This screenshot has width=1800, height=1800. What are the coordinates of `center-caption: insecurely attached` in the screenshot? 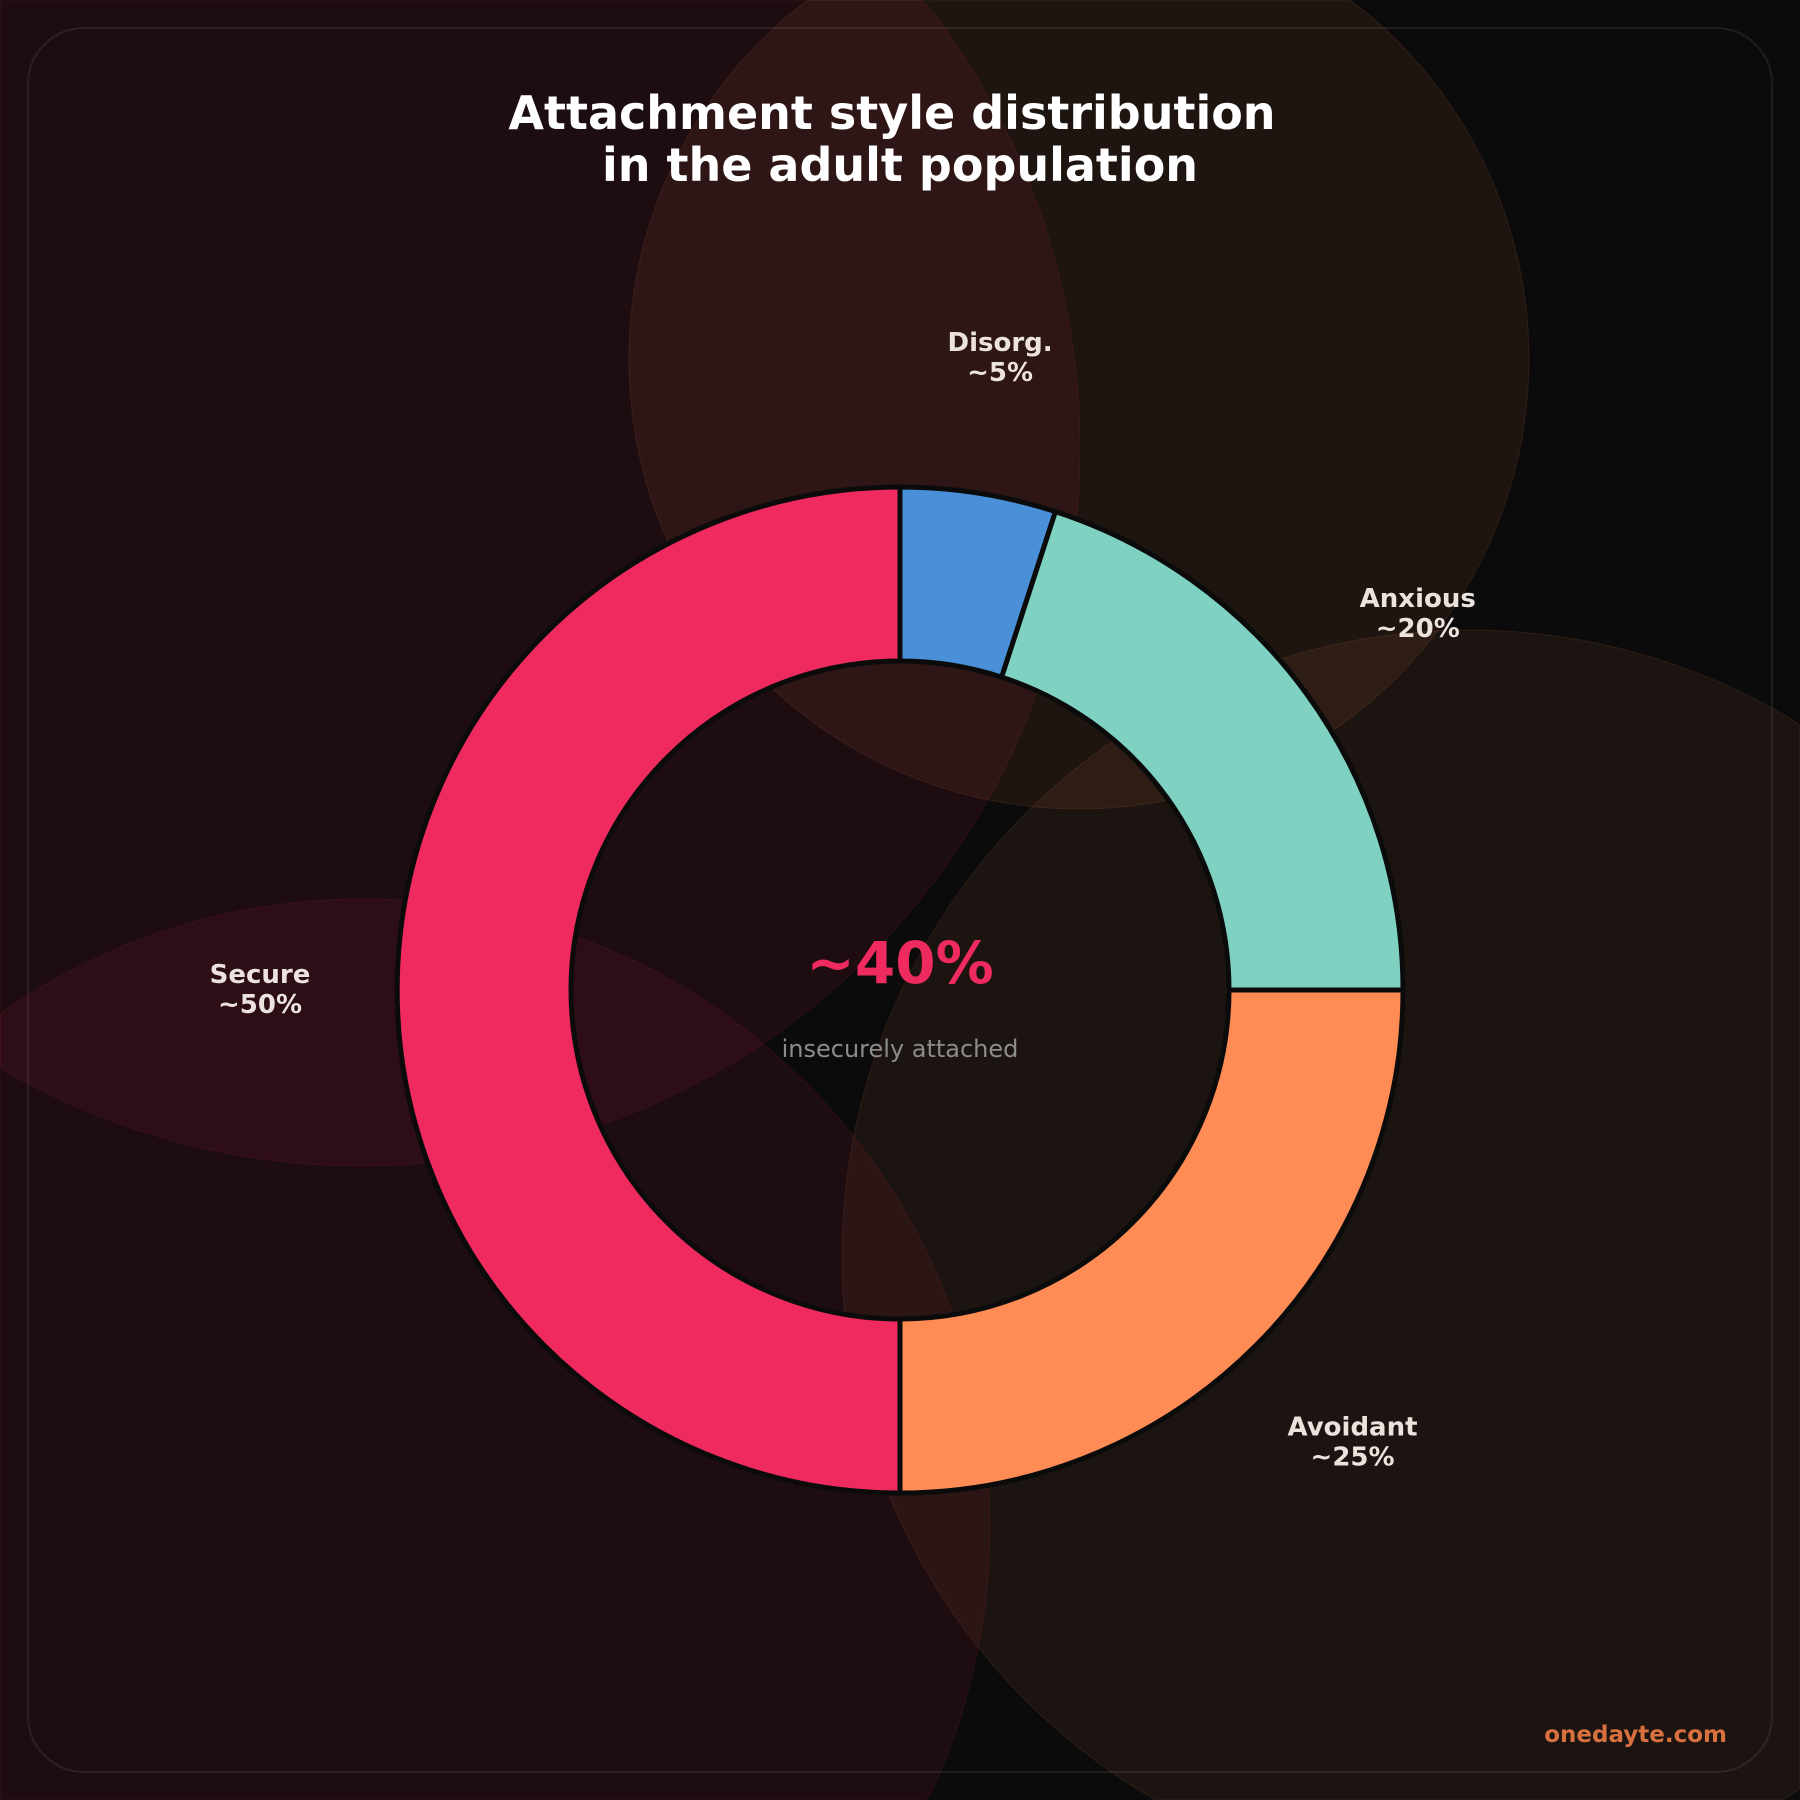 It's located at (900, 1049).